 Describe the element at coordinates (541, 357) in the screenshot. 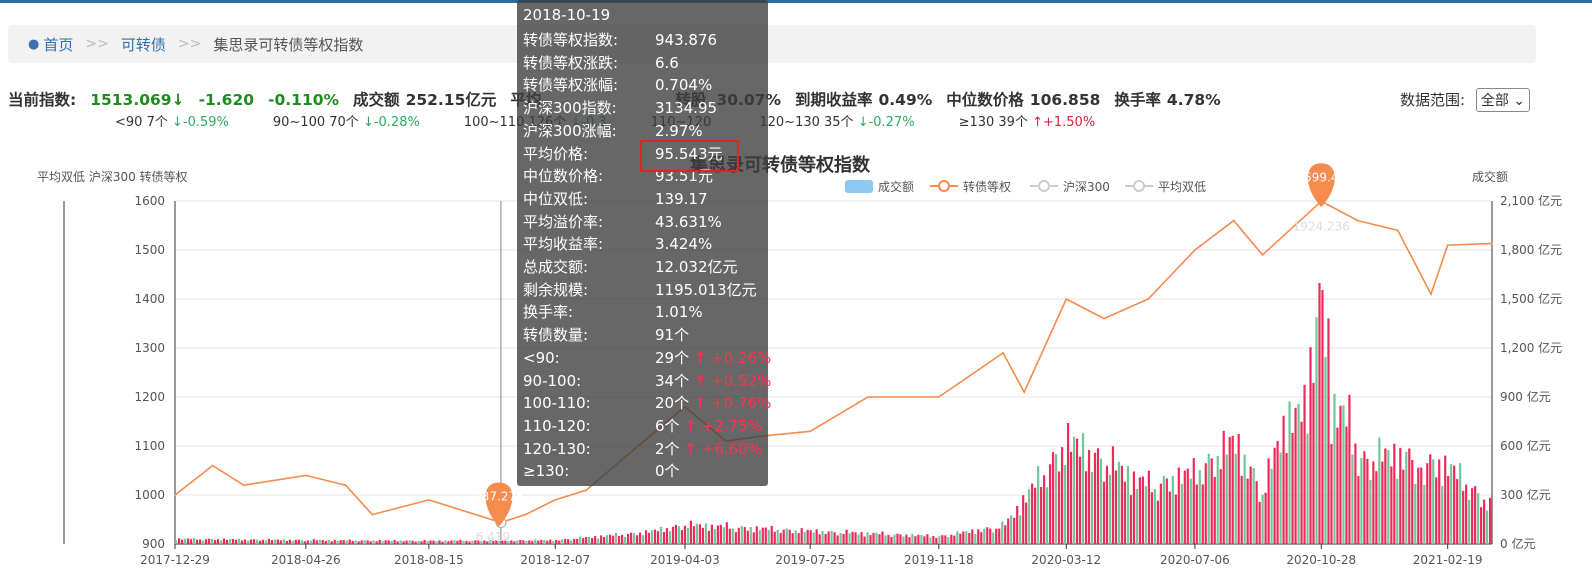

I see `tooltip-key: <90:` at that location.